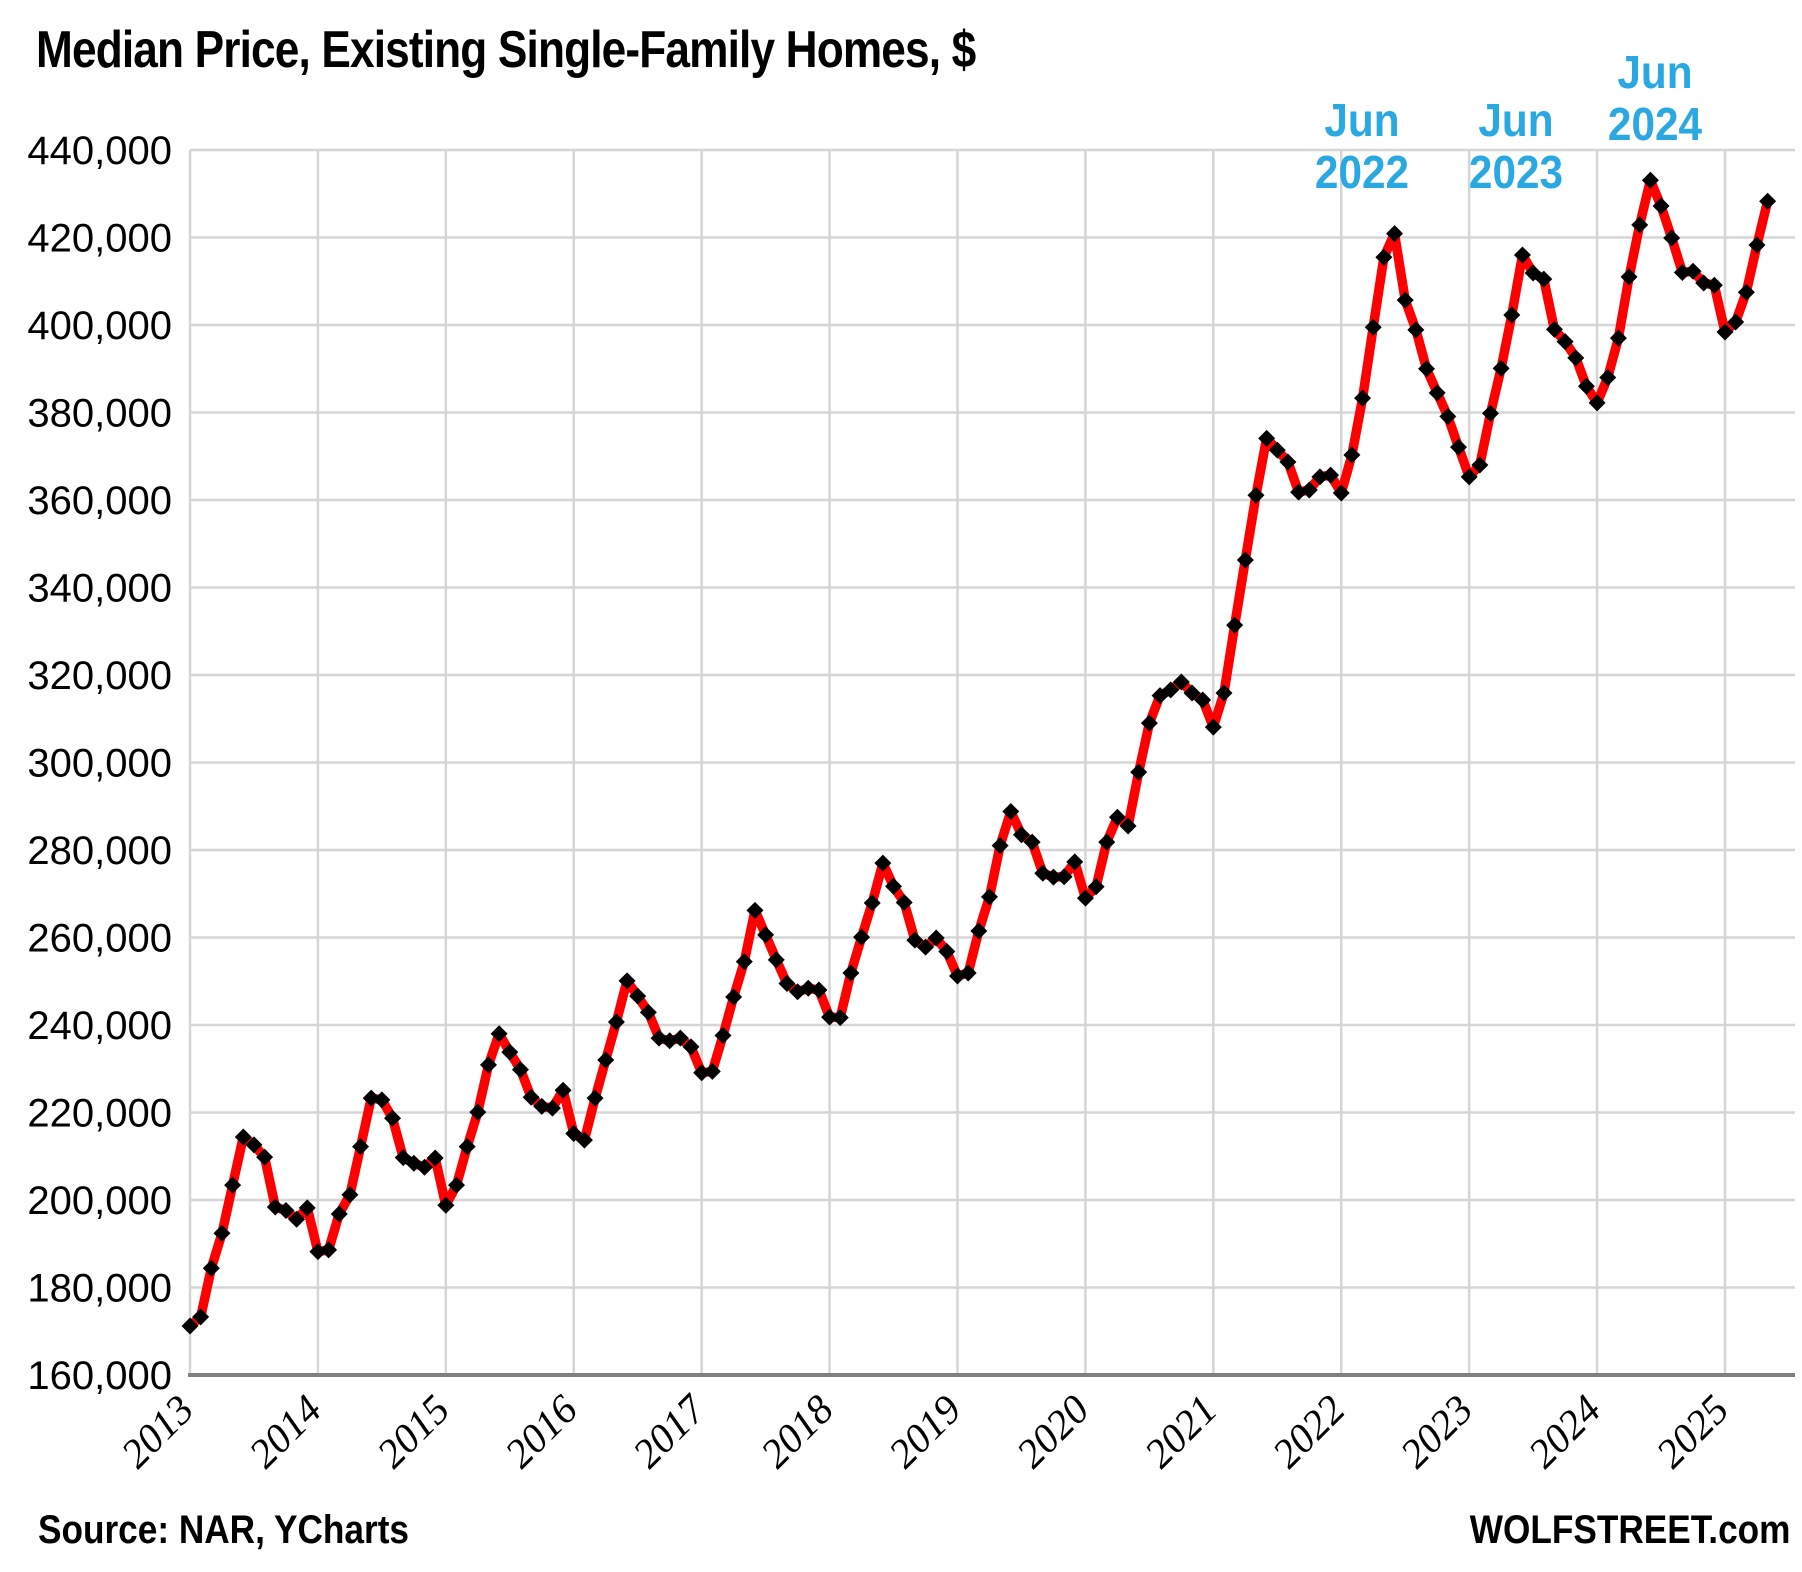  I want to click on y-axis-label: 300,000, so click(99, 764).